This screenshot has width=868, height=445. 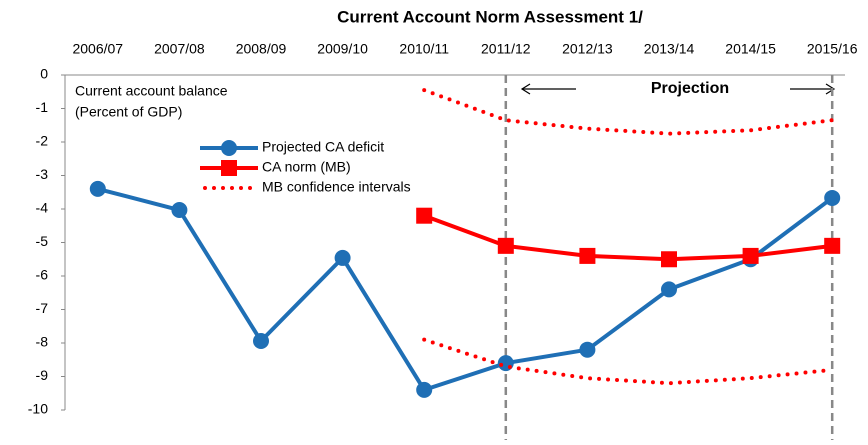 I want to click on x-tick-label: 2010/11, so click(x=424, y=49).